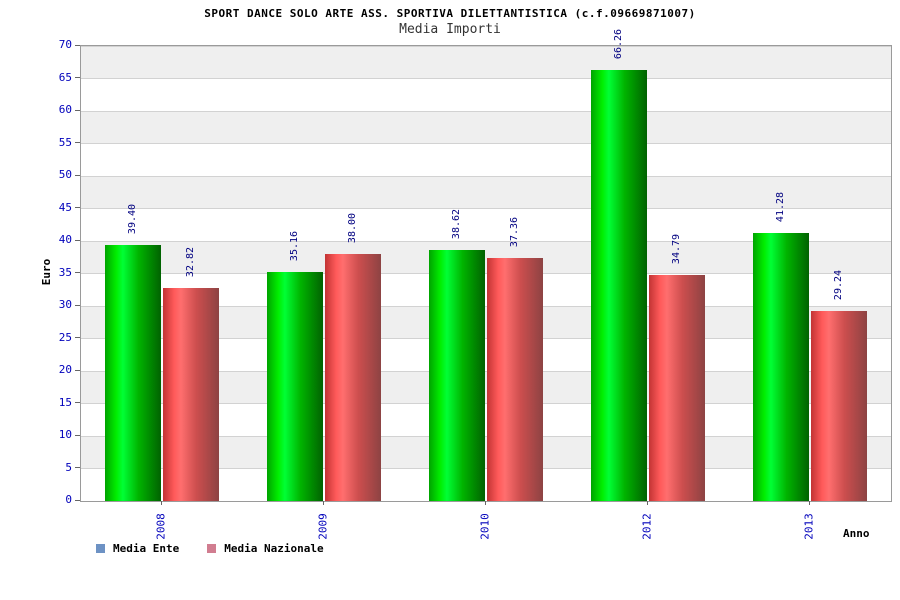 The height and width of the screenshot is (600, 900). What do you see at coordinates (65, 337) in the screenshot?
I see `y-tick-label: 25` at bounding box center [65, 337].